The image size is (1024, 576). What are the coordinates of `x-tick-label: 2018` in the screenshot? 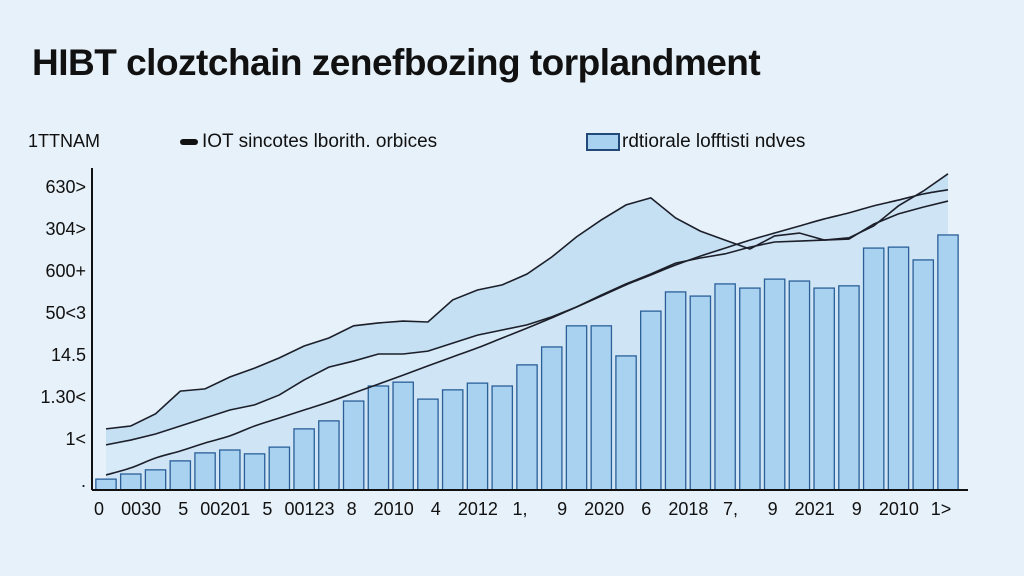 It's located at (688, 509).